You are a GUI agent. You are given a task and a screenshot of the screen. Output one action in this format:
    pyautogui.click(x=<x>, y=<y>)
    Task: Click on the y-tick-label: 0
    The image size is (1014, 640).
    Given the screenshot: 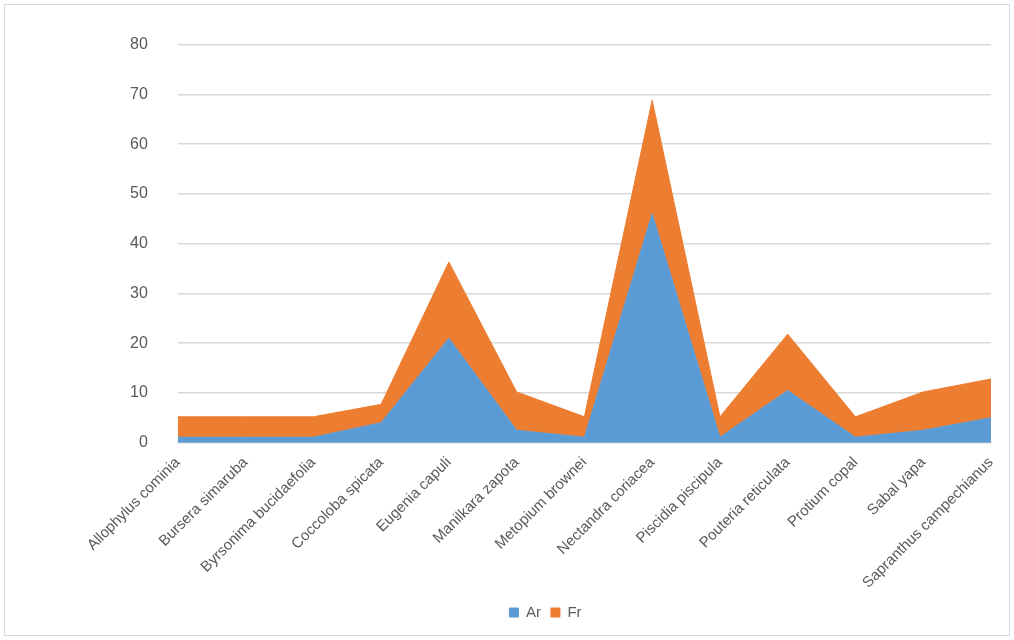 What is the action you would take?
    pyautogui.click(x=143, y=442)
    